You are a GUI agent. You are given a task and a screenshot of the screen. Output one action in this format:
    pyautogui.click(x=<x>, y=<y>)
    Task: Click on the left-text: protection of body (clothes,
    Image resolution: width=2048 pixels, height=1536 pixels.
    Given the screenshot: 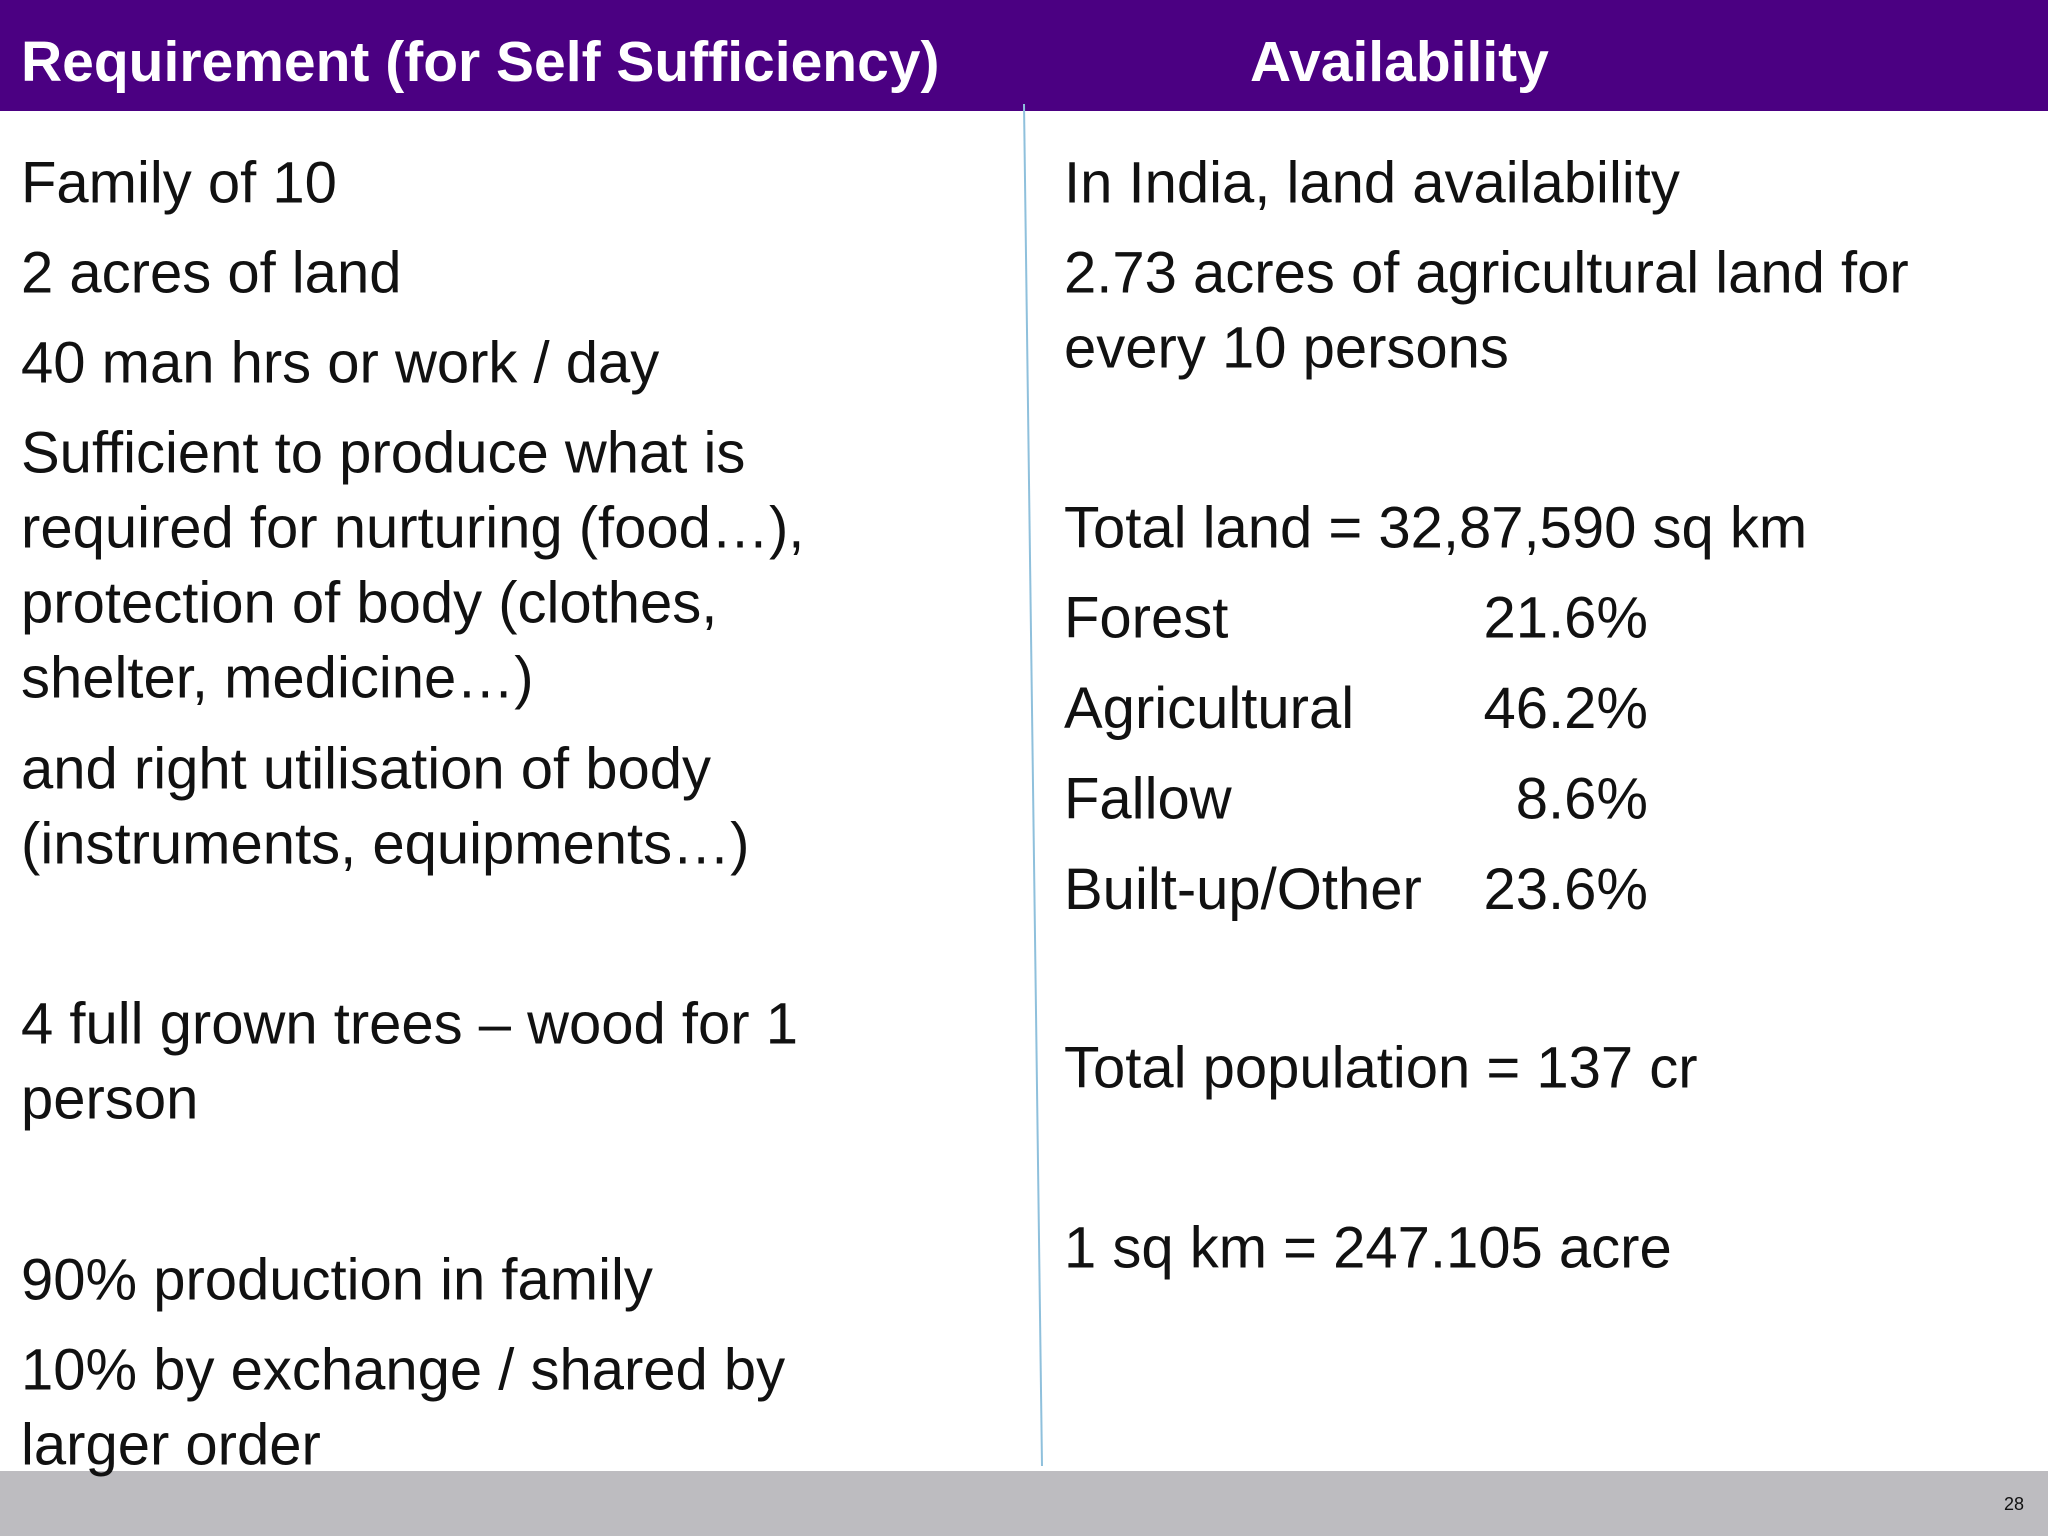 What is the action you would take?
    pyautogui.click(x=369, y=602)
    